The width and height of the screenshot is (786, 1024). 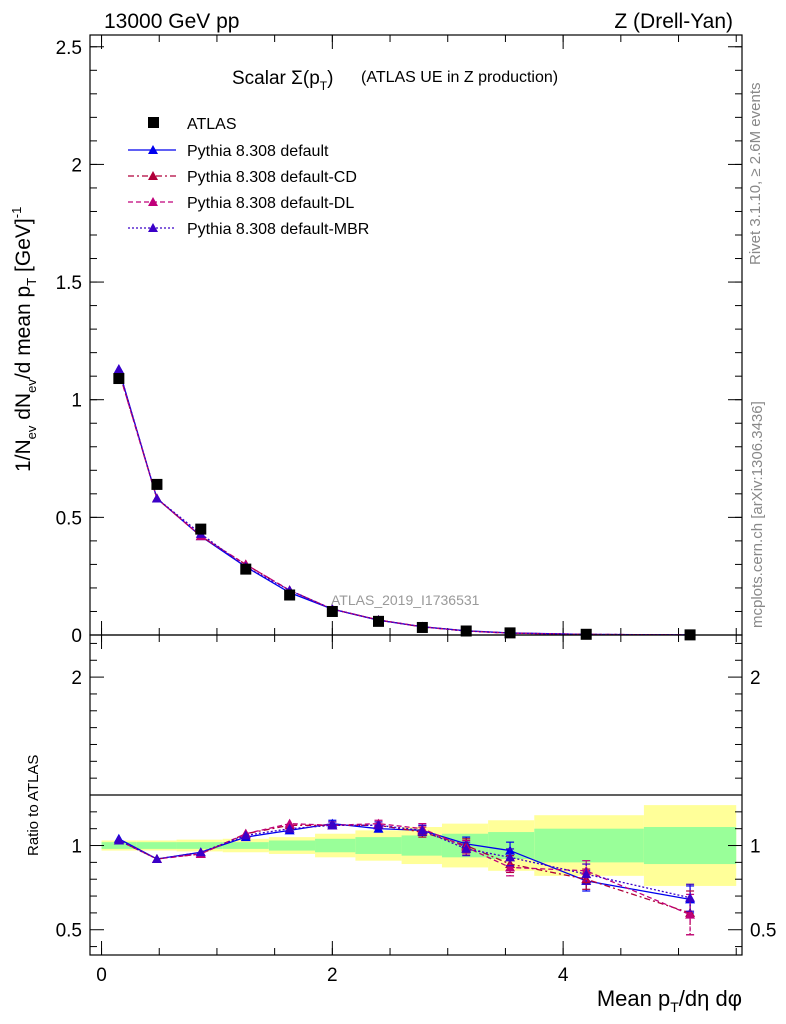 I want to click on ratio-y-tick-label: 1, so click(x=76, y=847).